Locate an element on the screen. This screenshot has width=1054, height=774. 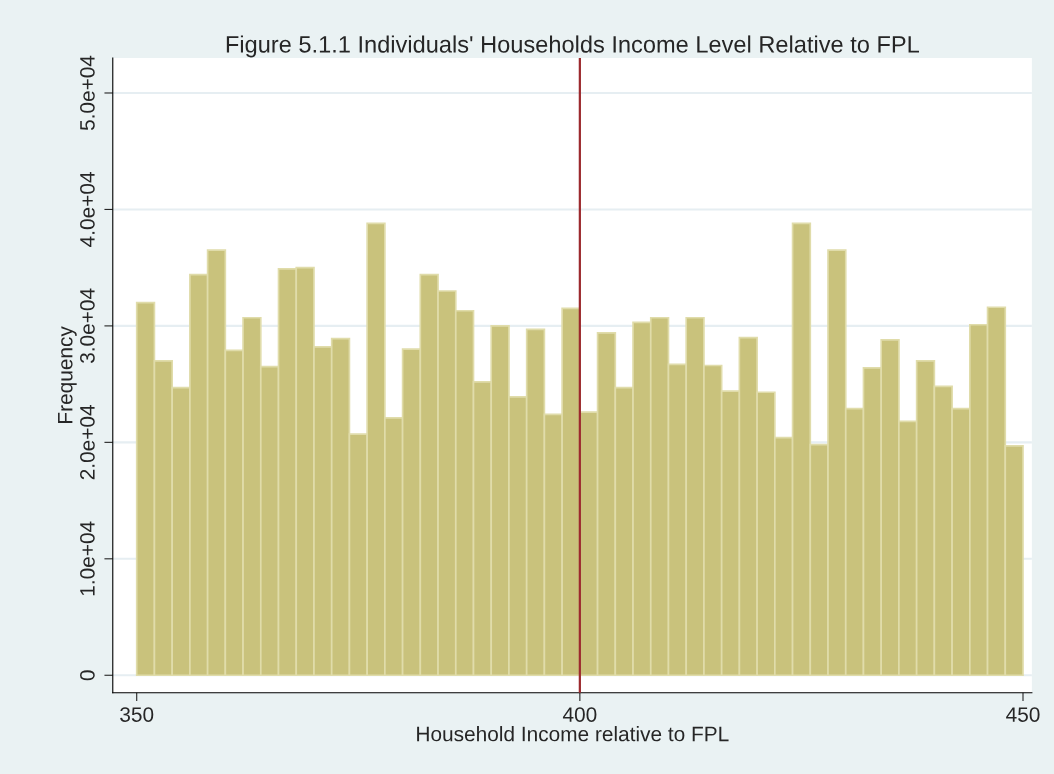
y-tick-label: 0 is located at coordinates (87, 675).